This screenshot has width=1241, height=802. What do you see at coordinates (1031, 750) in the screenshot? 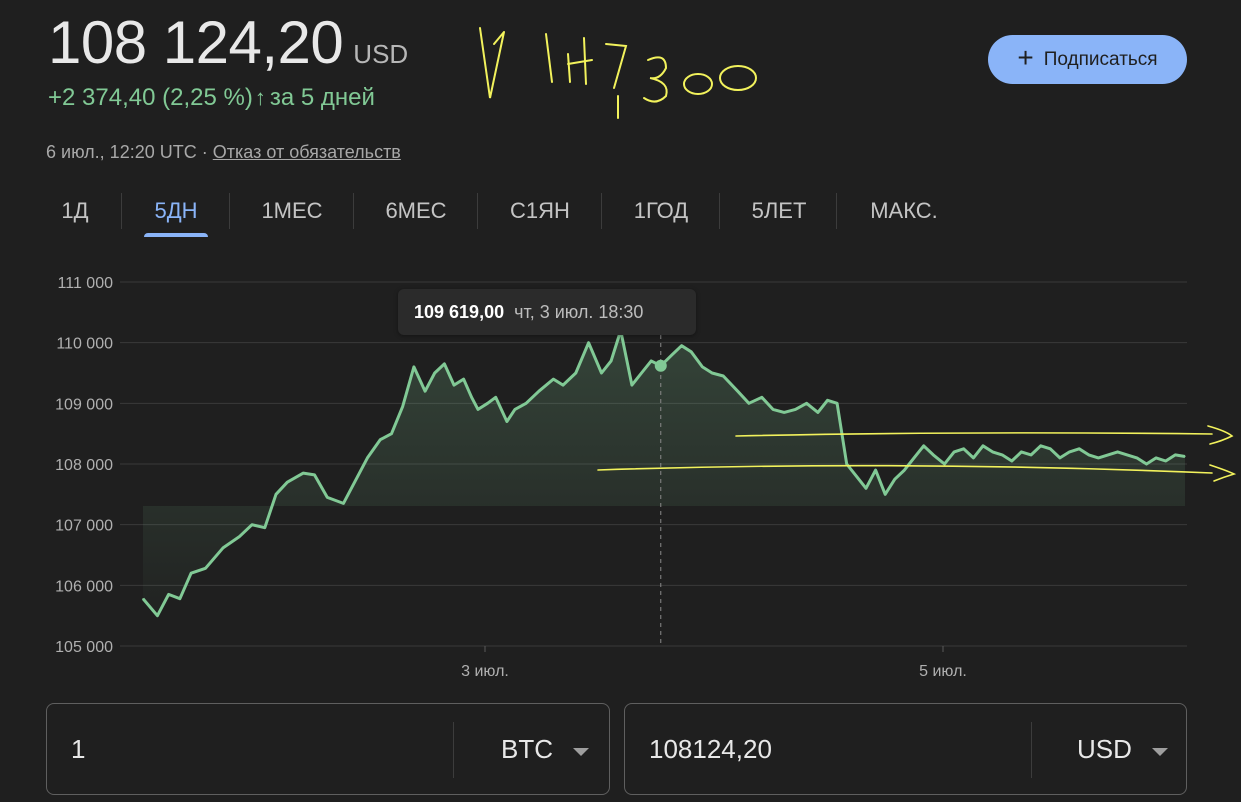
I see `converter-divider` at bounding box center [1031, 750].